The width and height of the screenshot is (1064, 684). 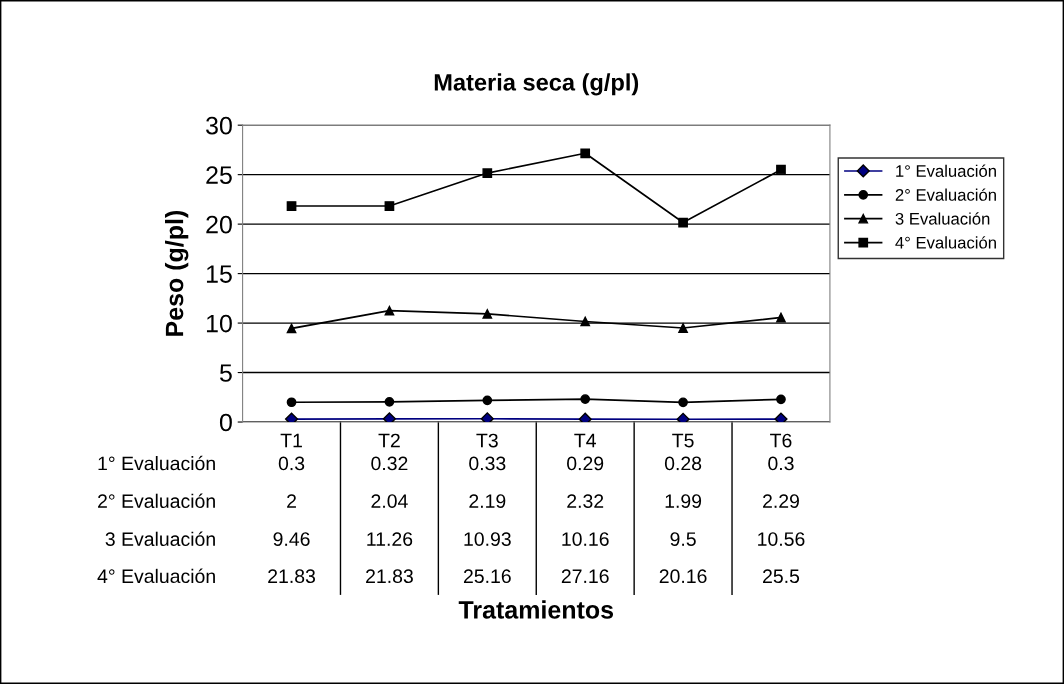 I want to click on x-tick-label: T5, so click(x=683, y=440).